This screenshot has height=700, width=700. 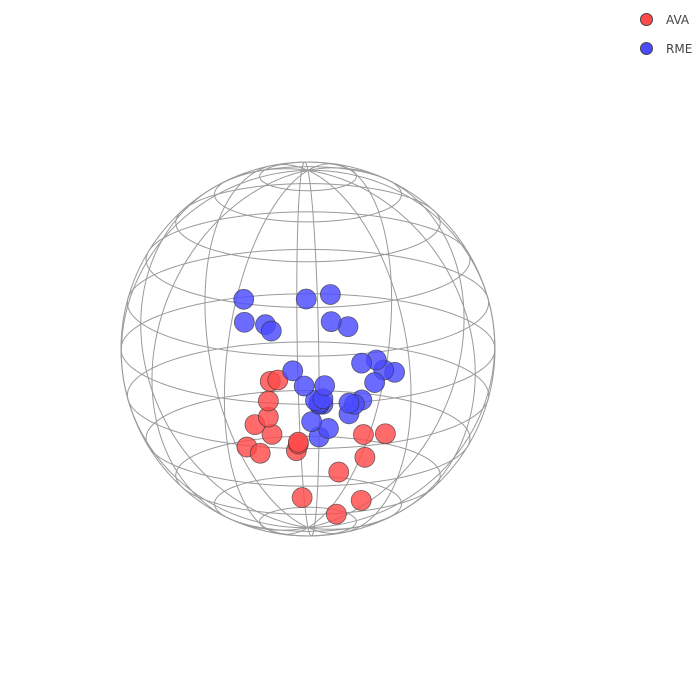 I want to click on legend-item-ava: AVA, so click(x=666, y=19).